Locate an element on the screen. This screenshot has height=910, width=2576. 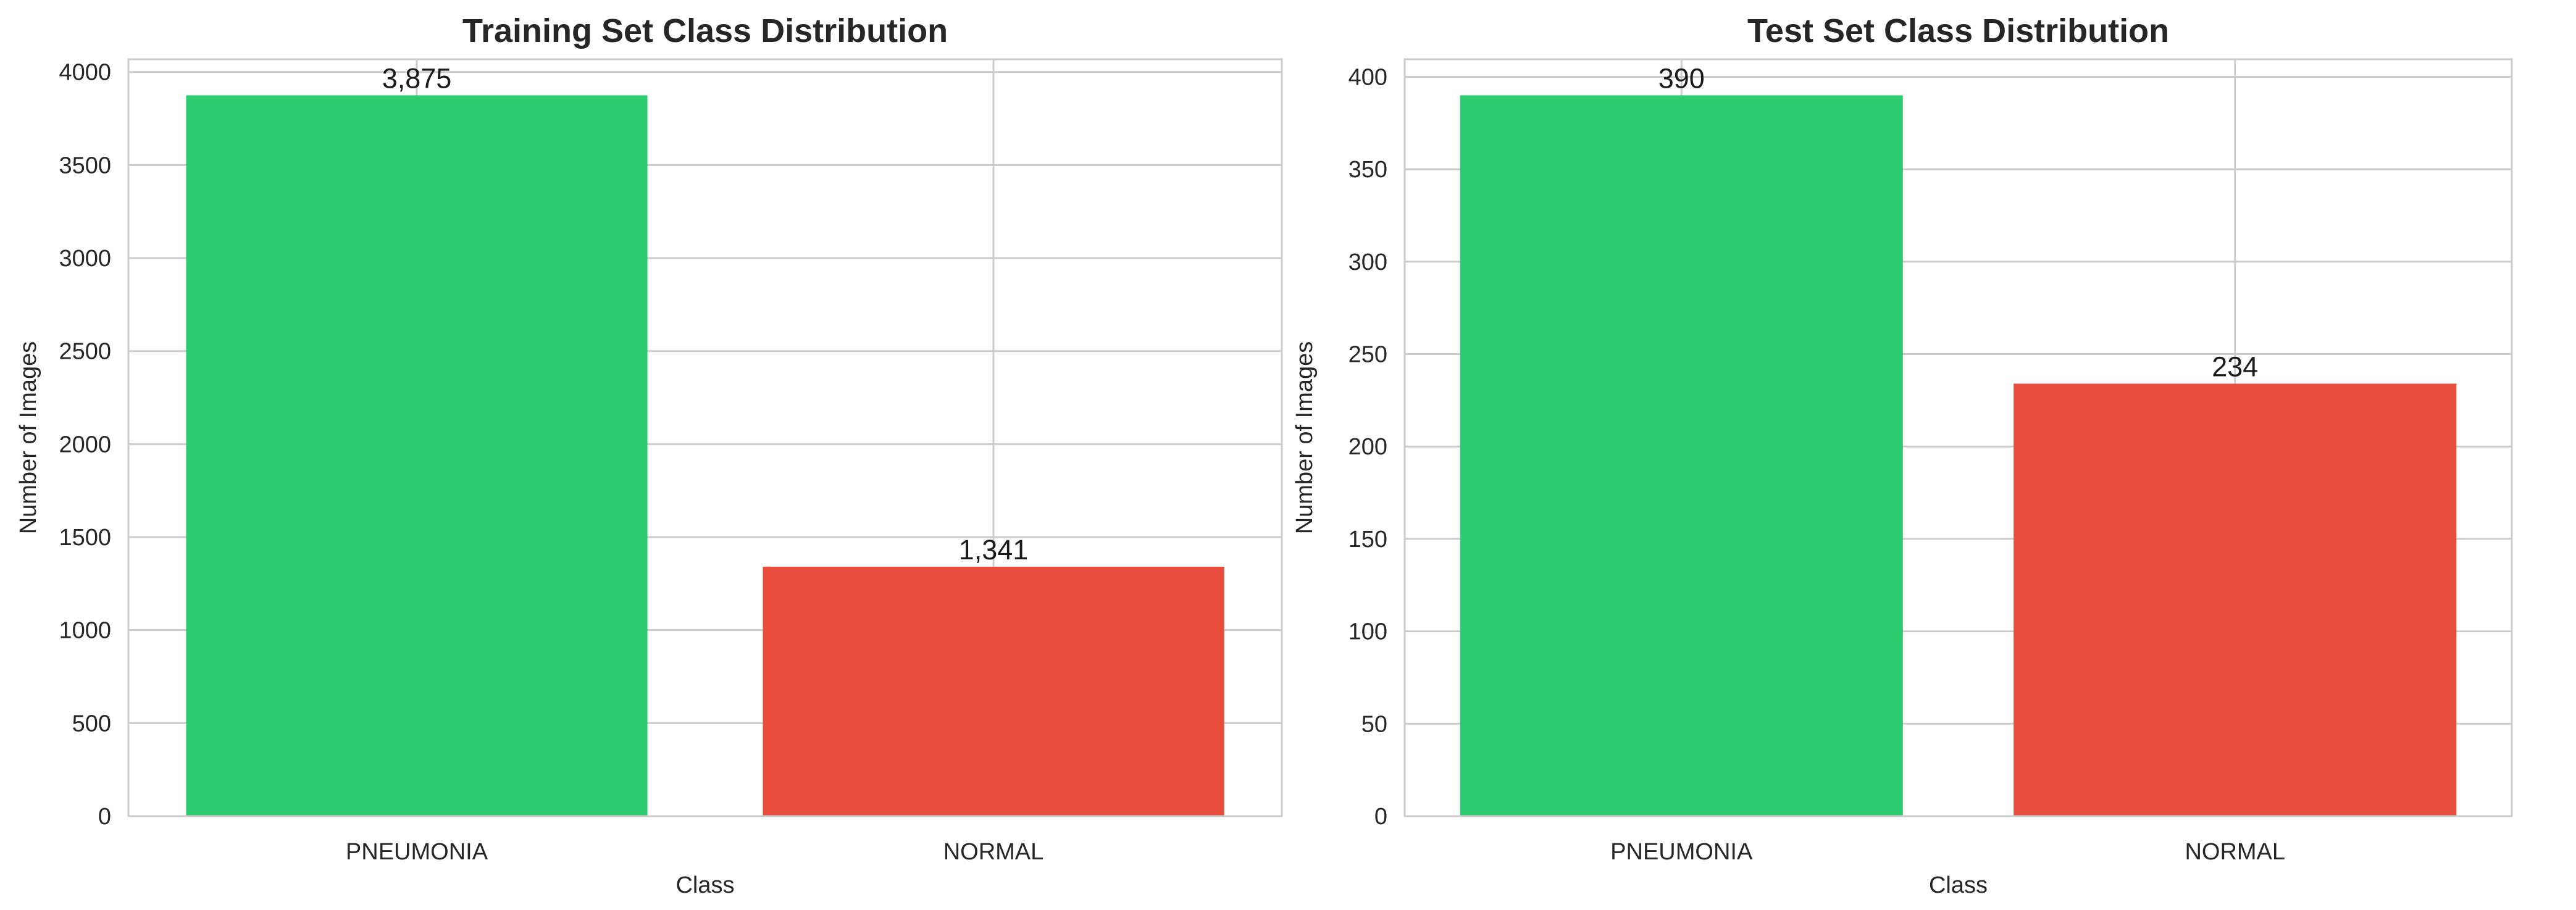
training-y-tick-label: 1500 is located at coordinates (85, 538).